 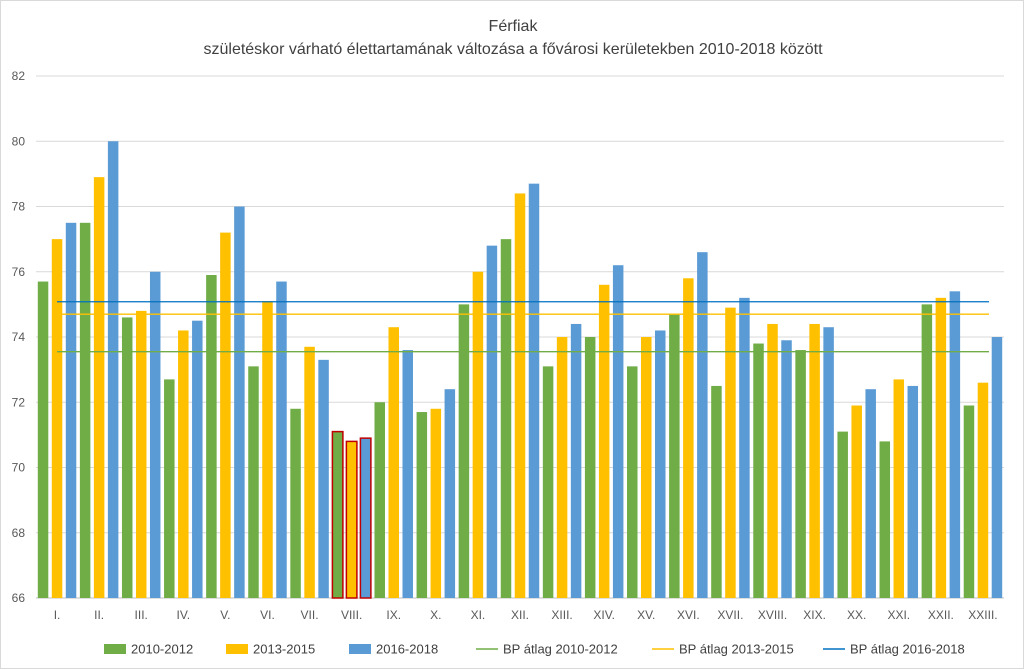 What do you see at coordinates (520, 395) in the screenshot?
I see `bar-2013-2015-XII.` at bounding box center [520, 395].